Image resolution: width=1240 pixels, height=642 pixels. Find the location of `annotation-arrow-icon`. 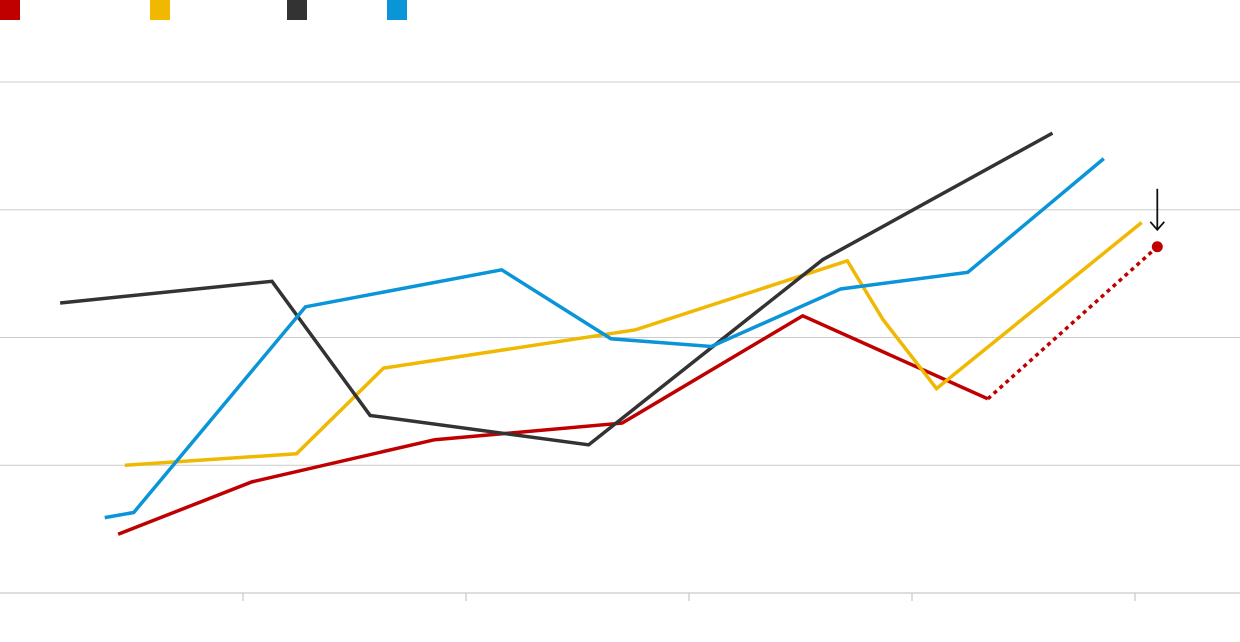

annotation-arrow-icon is located at coordinates (1157, 210).